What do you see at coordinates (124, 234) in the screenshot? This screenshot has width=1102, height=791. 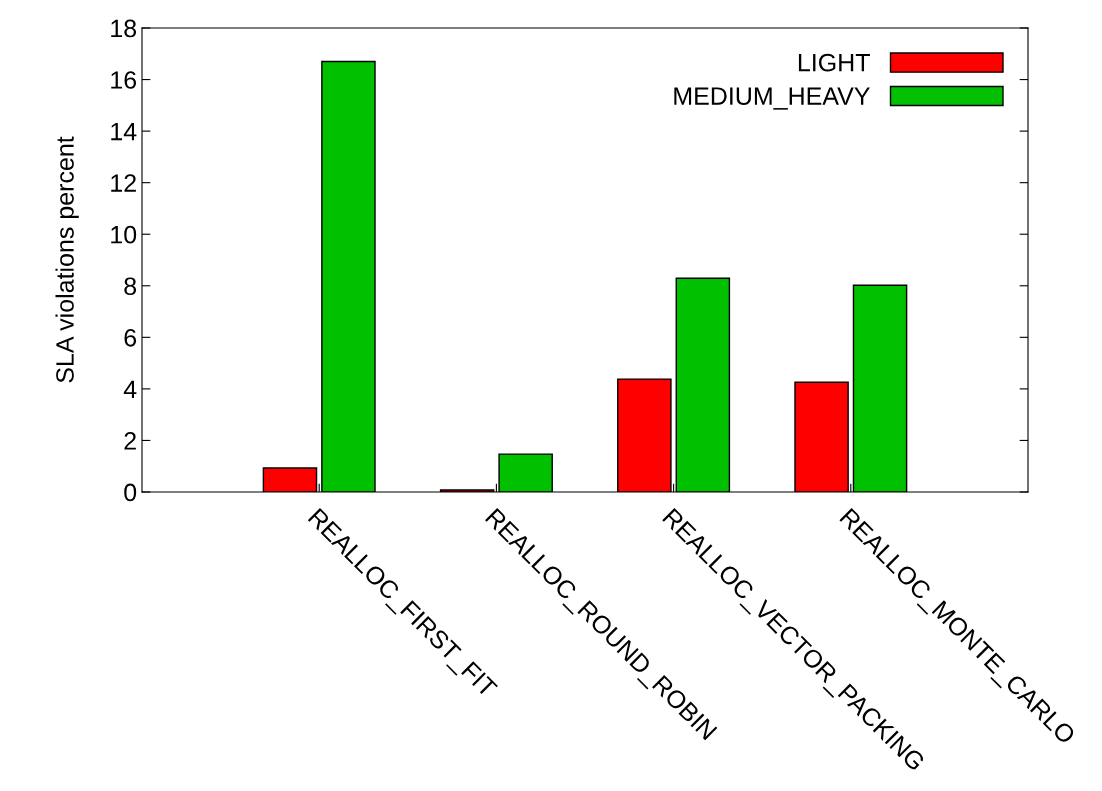 I see `y-tick-label: 10` at bounding box center [124, 234].